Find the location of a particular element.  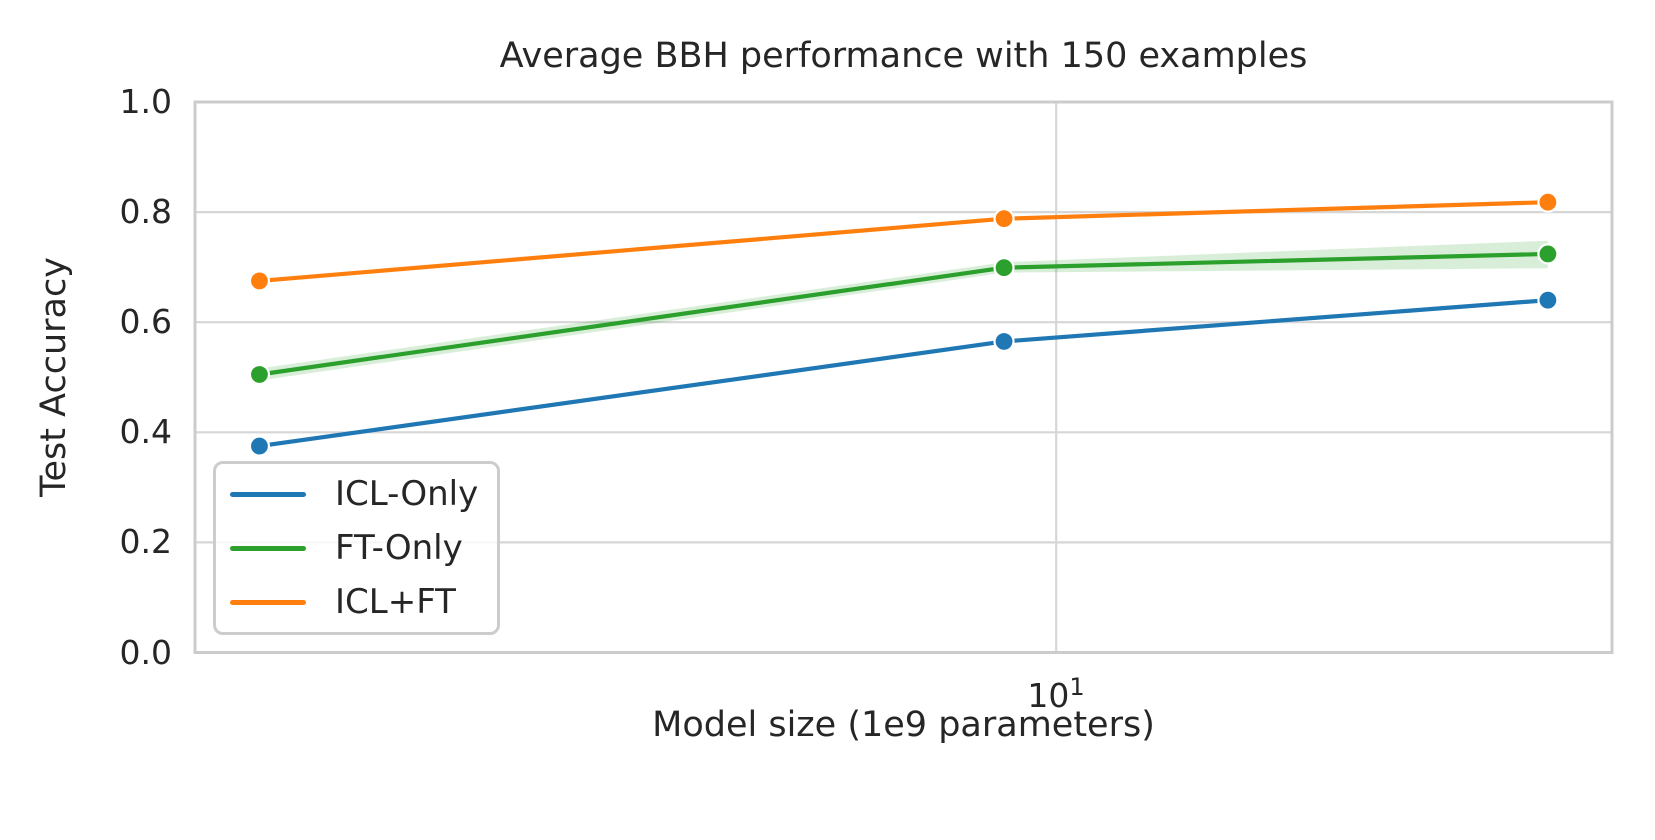

x-tick-label: 101 is located at coordinates (1056, 696).